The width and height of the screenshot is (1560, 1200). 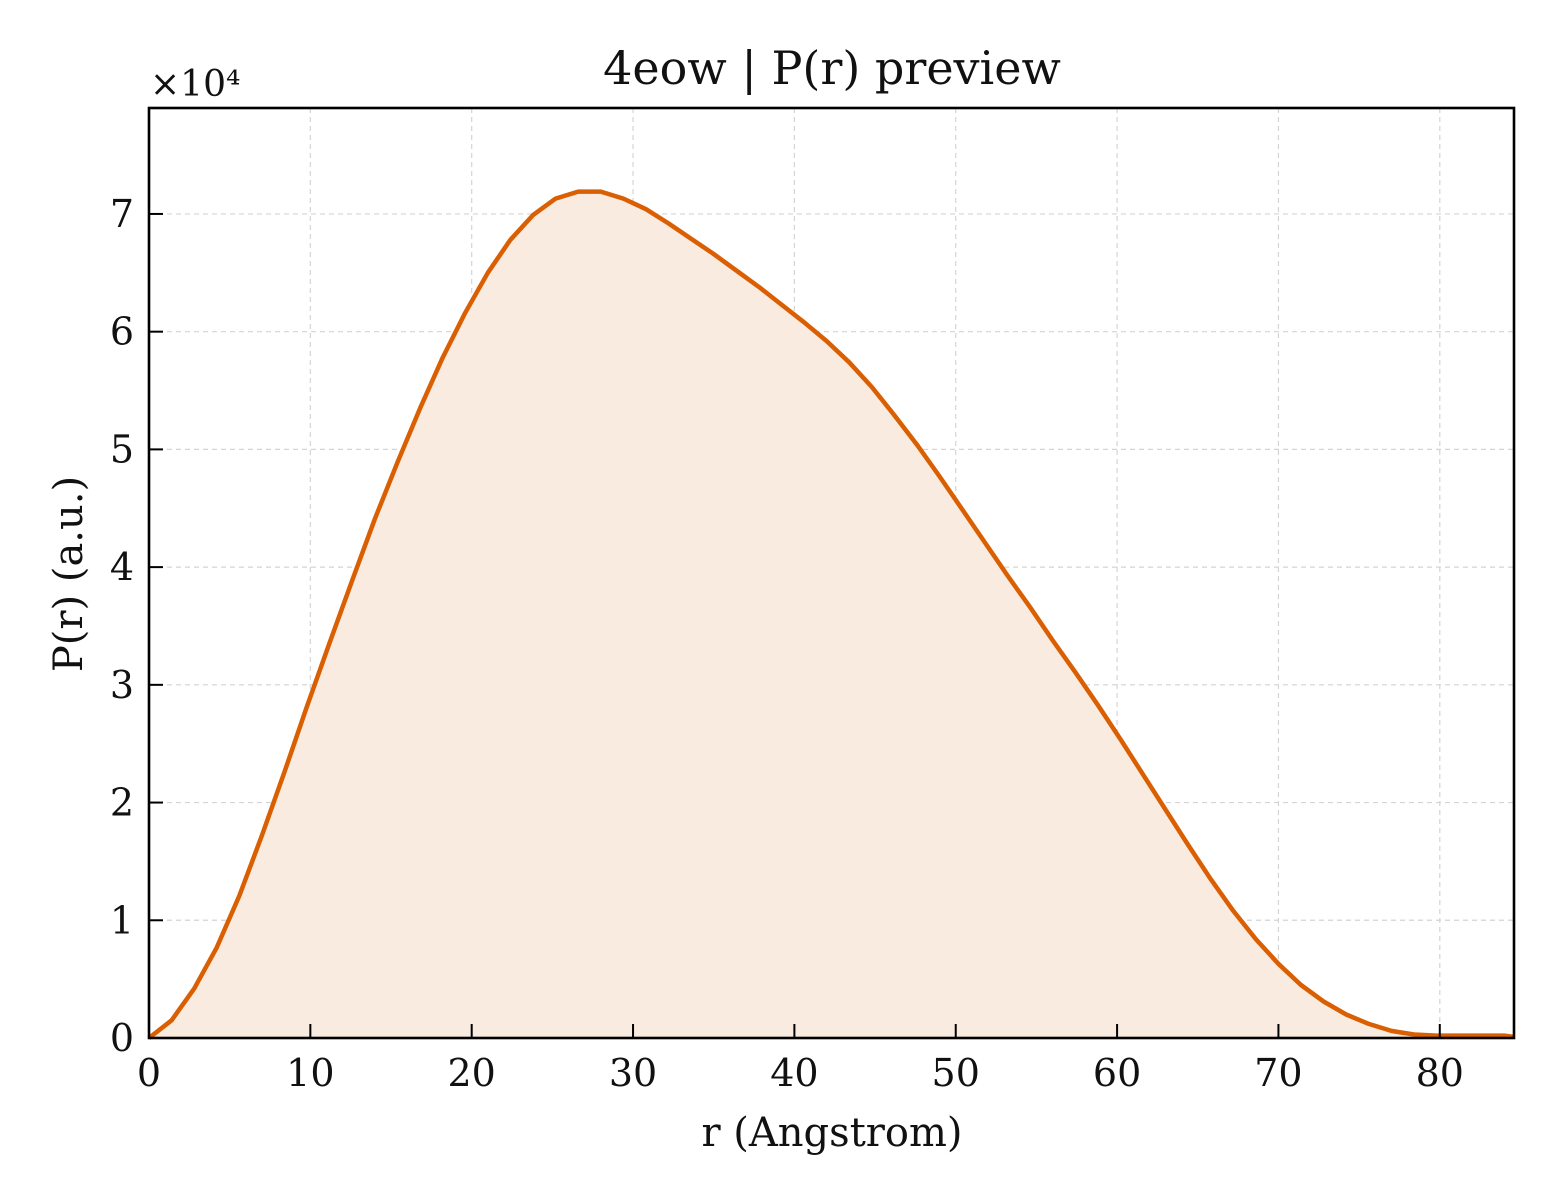 I want to click on y-tick-label: 2, so click(x=122, y=803).